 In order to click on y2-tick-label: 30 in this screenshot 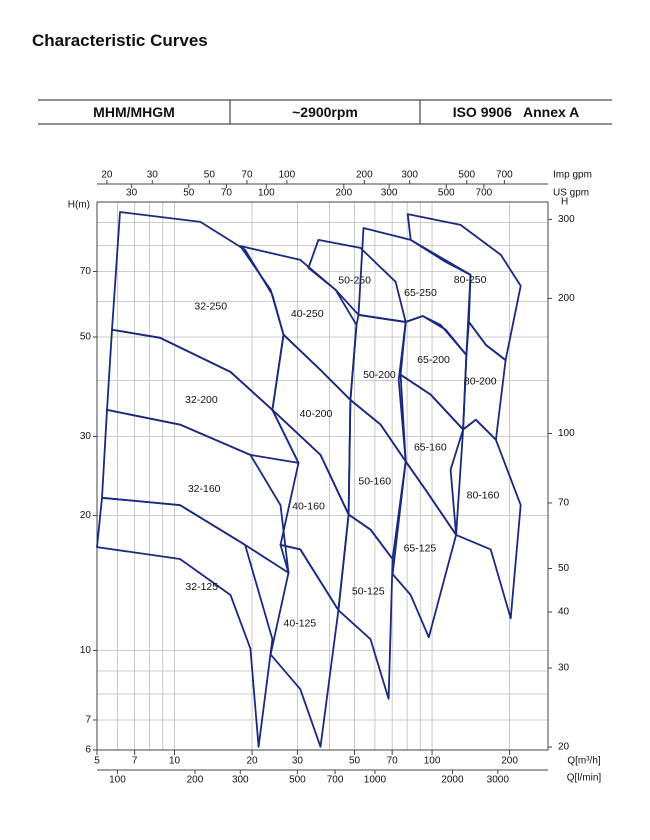, I will do `click(564, 668)`.